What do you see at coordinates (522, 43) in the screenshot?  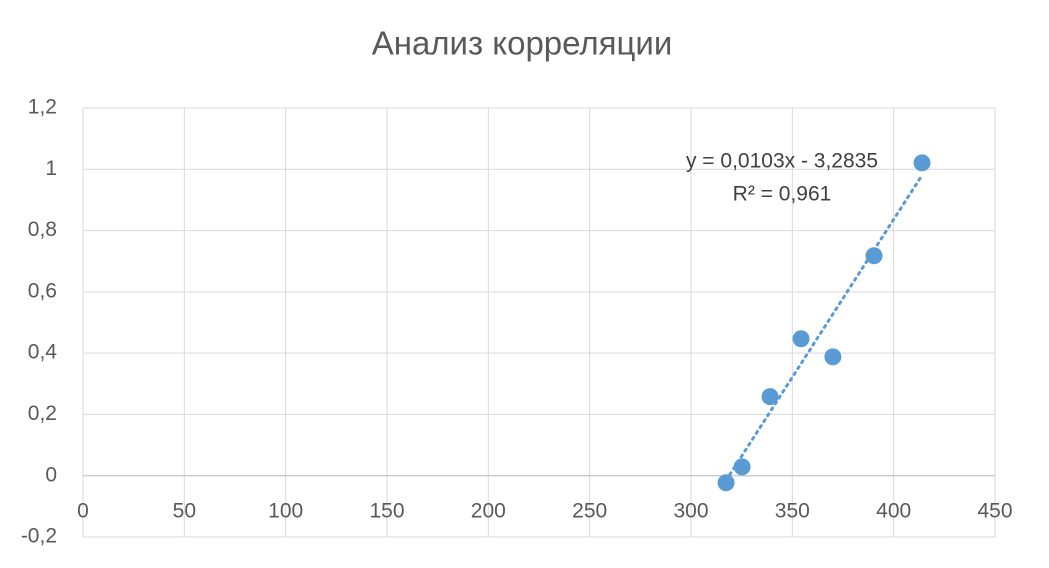 I see `chart-title: Анализ корреляции` at bounding box center [522, 43].